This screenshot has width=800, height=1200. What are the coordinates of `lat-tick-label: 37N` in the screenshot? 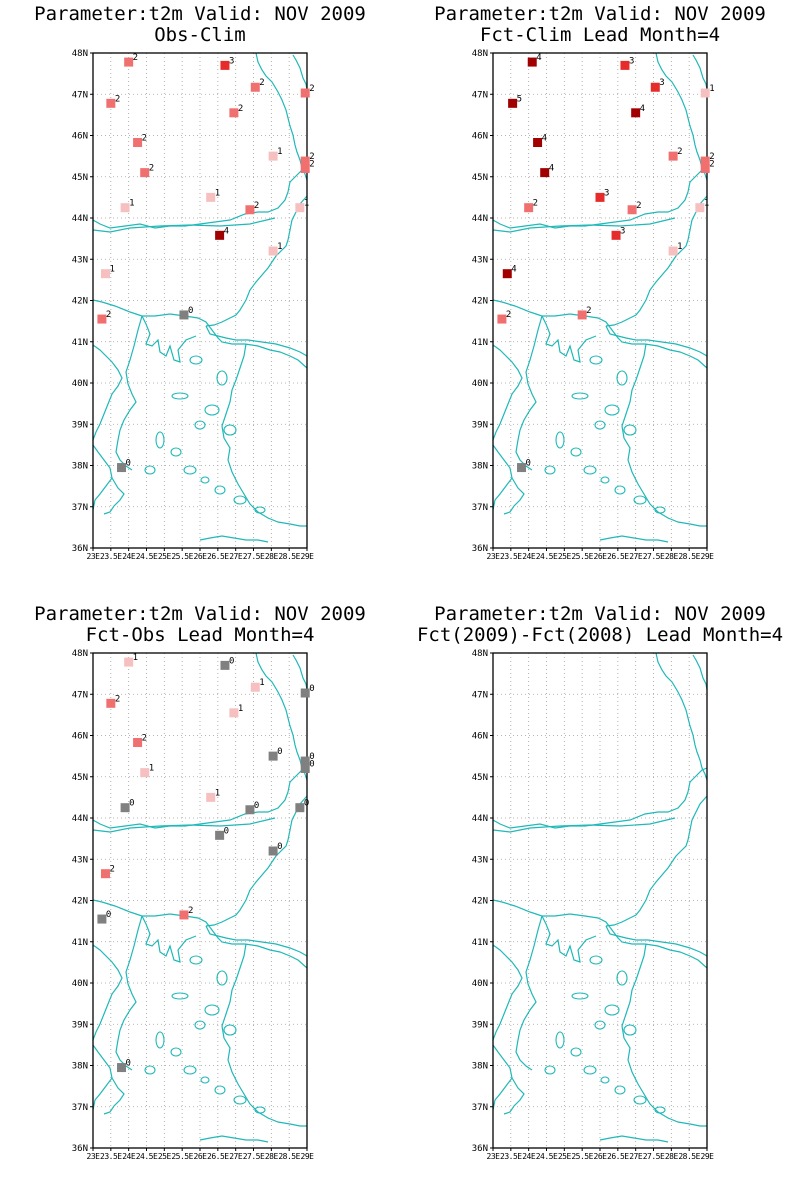 It's located at (480, 508).